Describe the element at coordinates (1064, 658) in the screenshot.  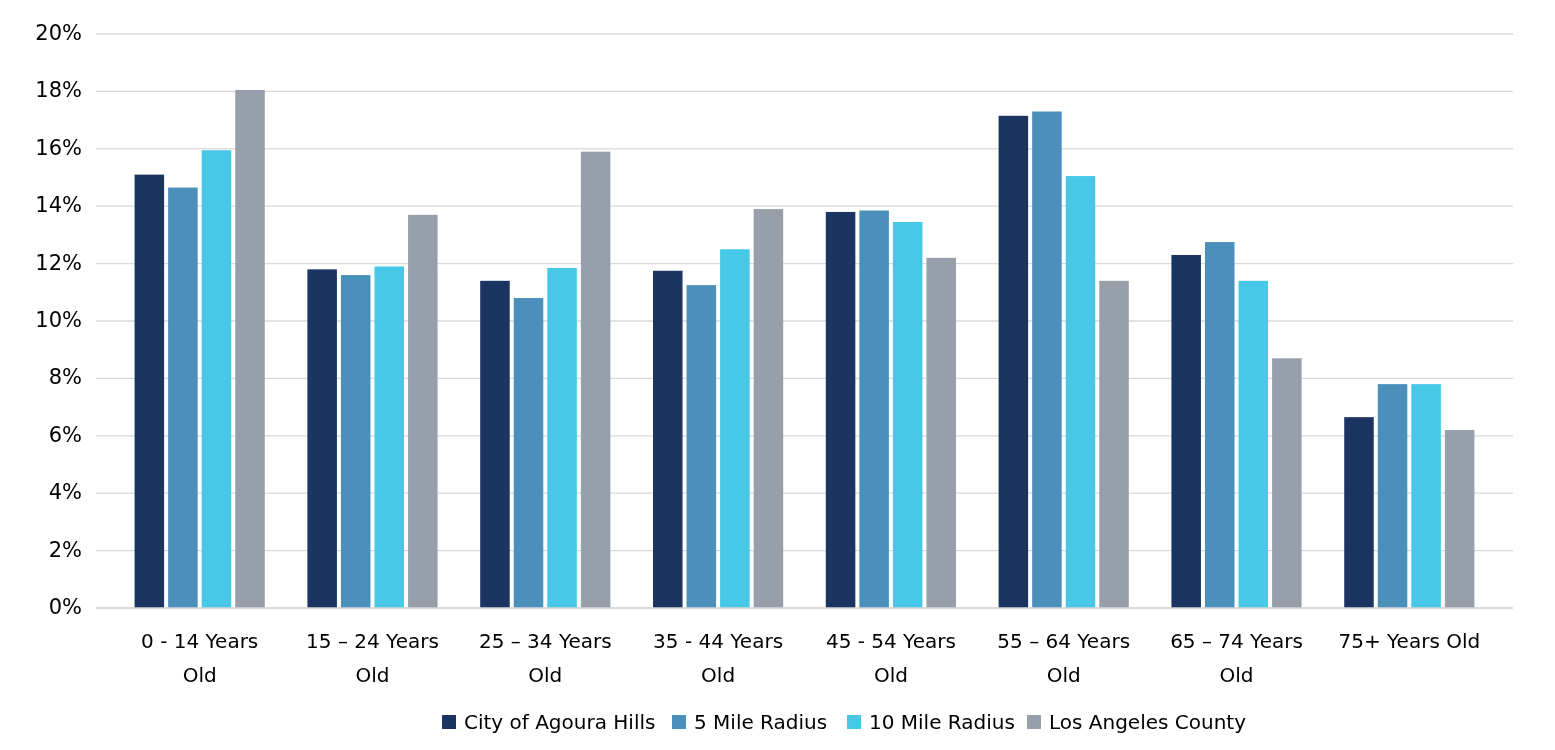
I see `x-tick-label: 55 – 64 Years Old` at that location.